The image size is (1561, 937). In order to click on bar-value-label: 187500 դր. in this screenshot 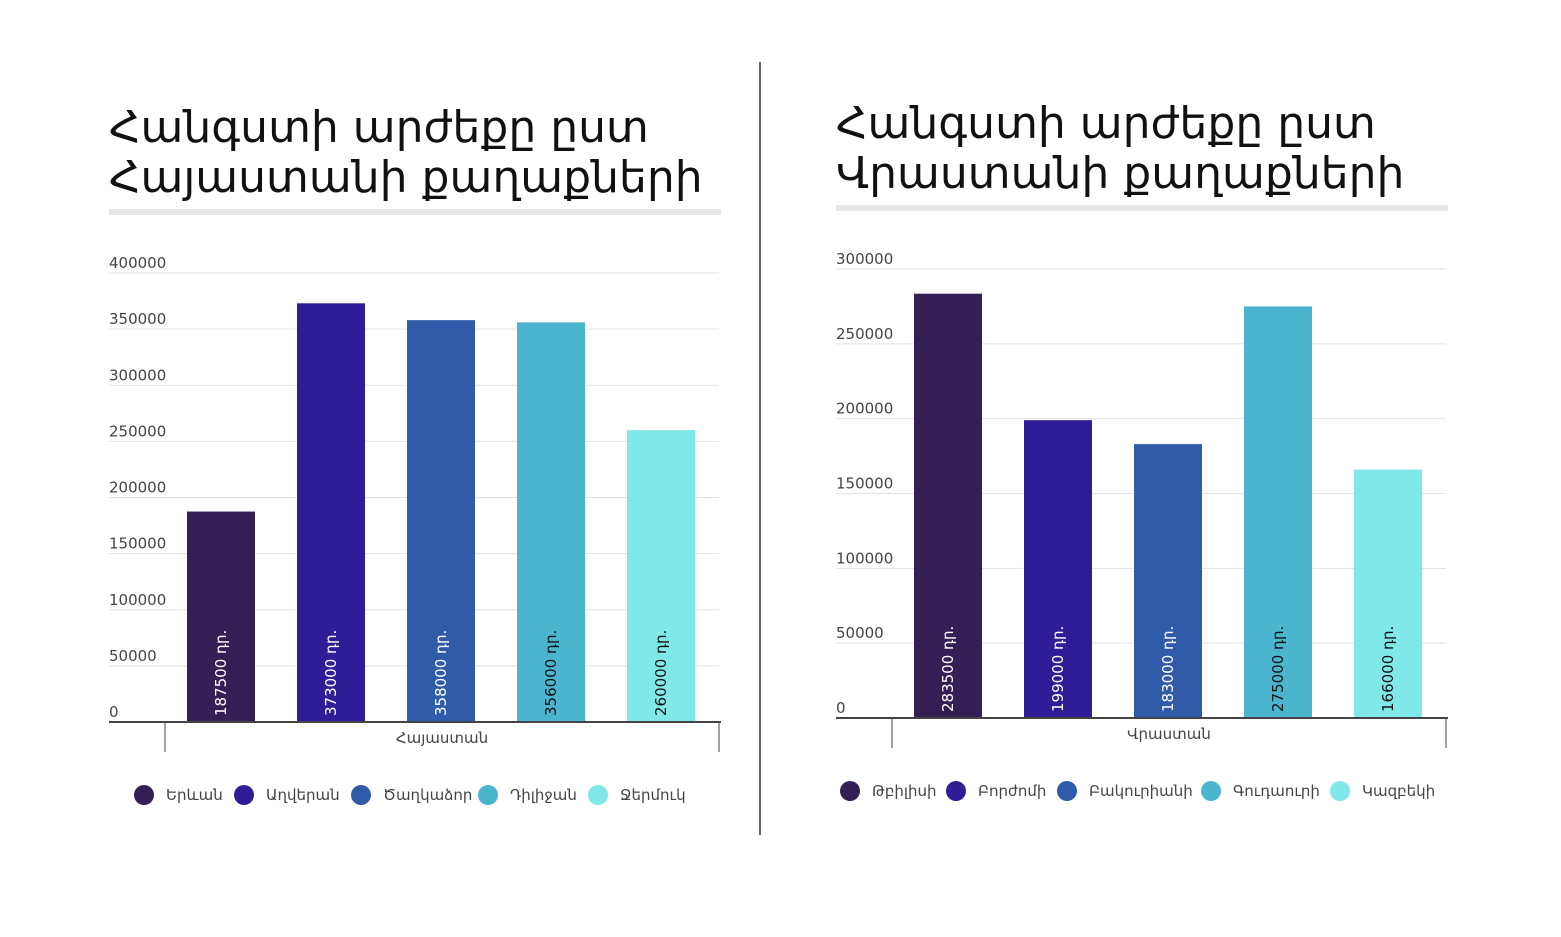, I will do `click(221, 673)`.